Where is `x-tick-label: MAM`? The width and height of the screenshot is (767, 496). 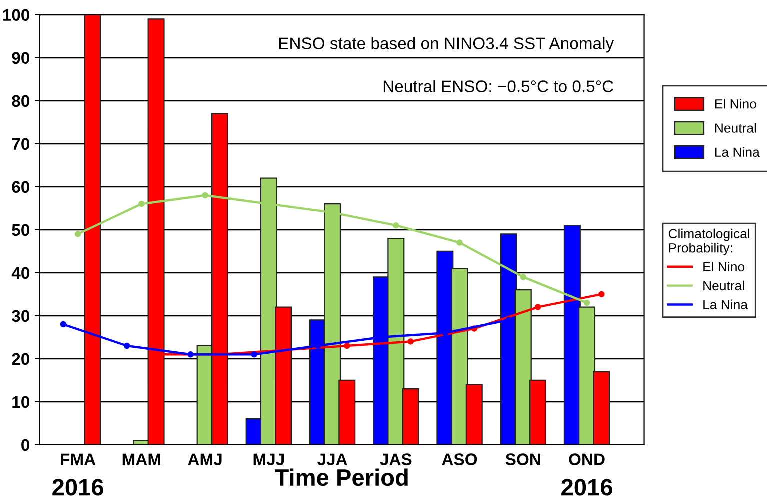
x-tick-label: MAM is located at coordinates (141, 460).